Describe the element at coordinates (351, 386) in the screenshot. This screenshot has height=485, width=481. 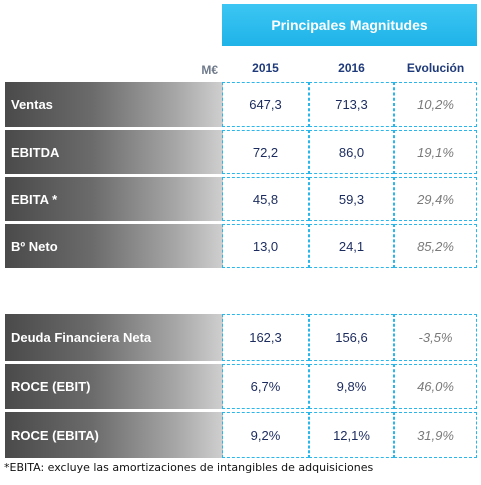
I see `cell-roce-ebit-2016: 9,8%` at that location.